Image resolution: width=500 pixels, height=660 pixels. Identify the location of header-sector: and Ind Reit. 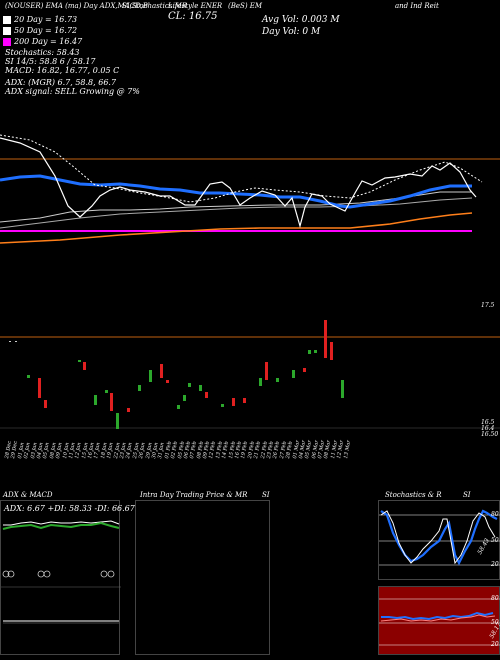
(417, 6).